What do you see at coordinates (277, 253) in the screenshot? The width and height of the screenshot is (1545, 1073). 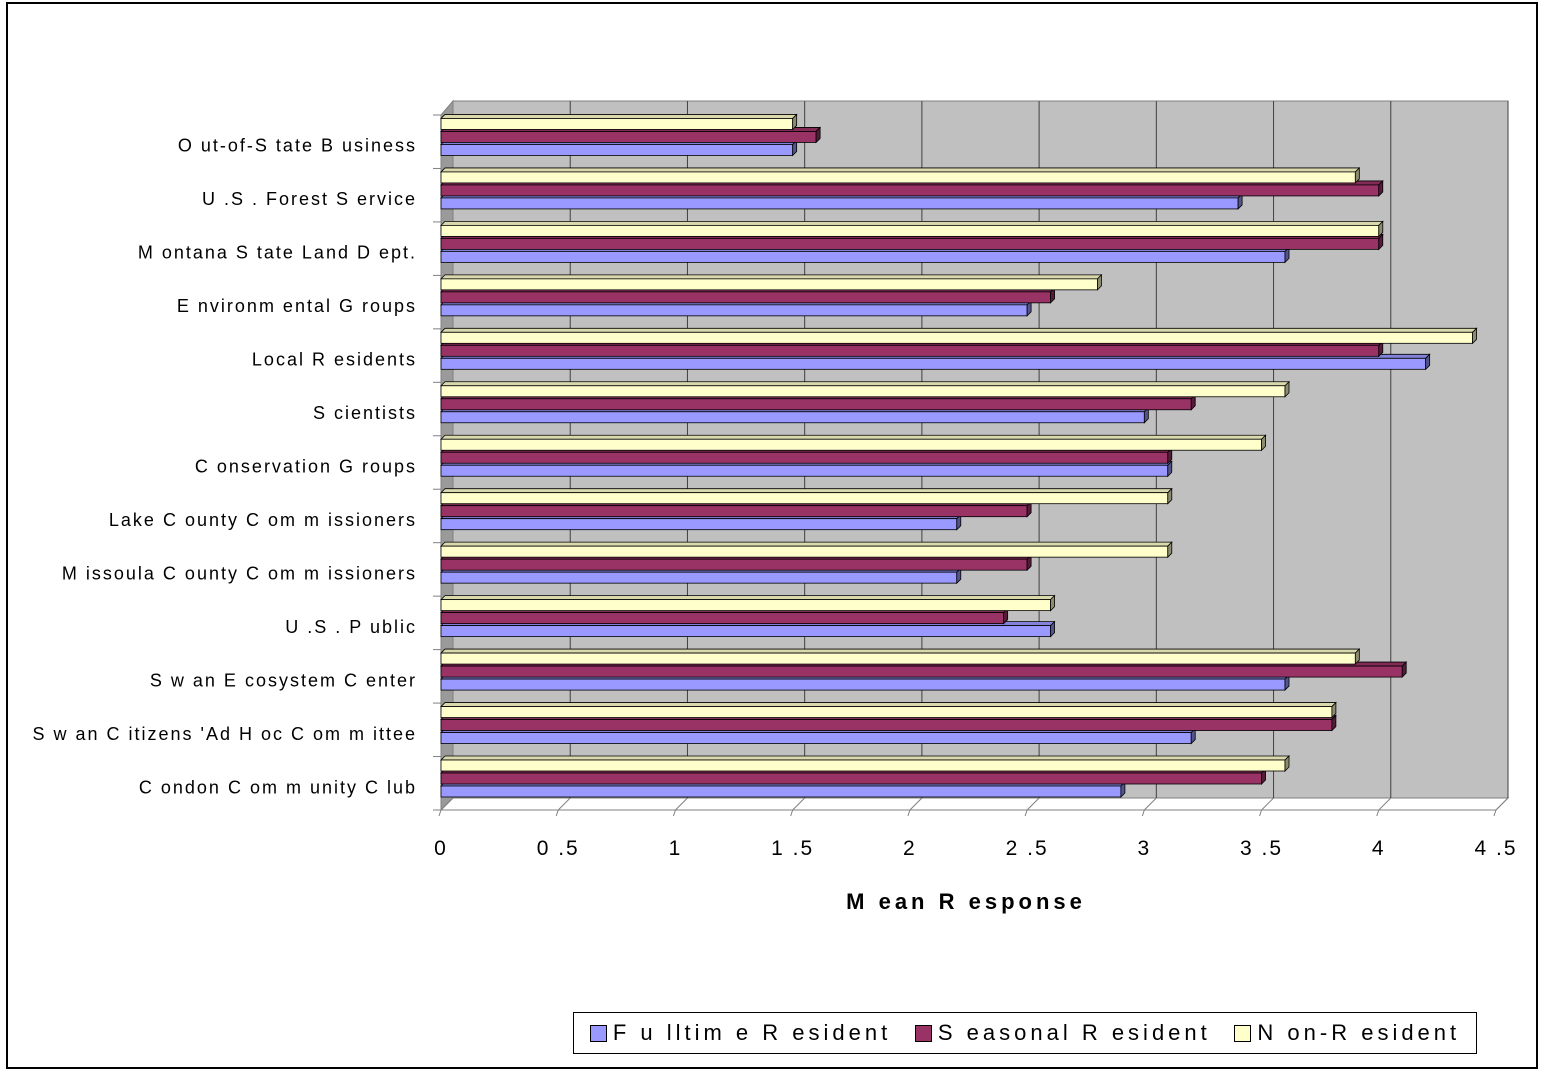 I see `category-label: M ontana S tate Land D ept.` at bounding box center [277, 253].